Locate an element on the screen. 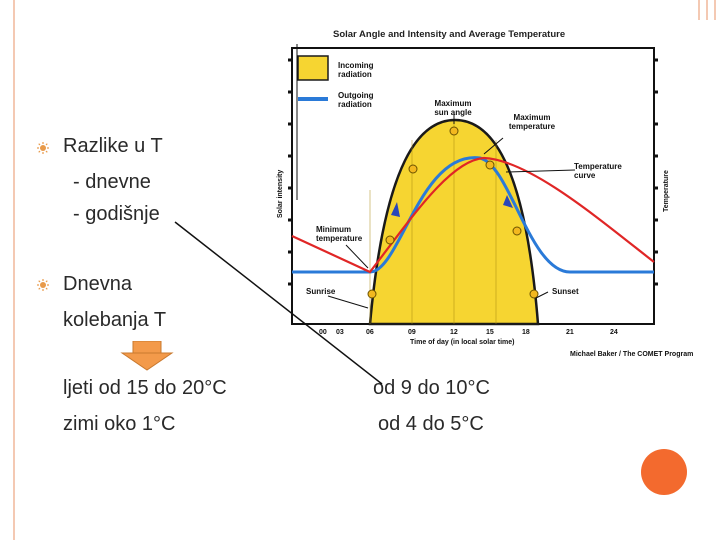  legend-outgoing-text: Outgoing radiation is located at coordinates (356, 100).